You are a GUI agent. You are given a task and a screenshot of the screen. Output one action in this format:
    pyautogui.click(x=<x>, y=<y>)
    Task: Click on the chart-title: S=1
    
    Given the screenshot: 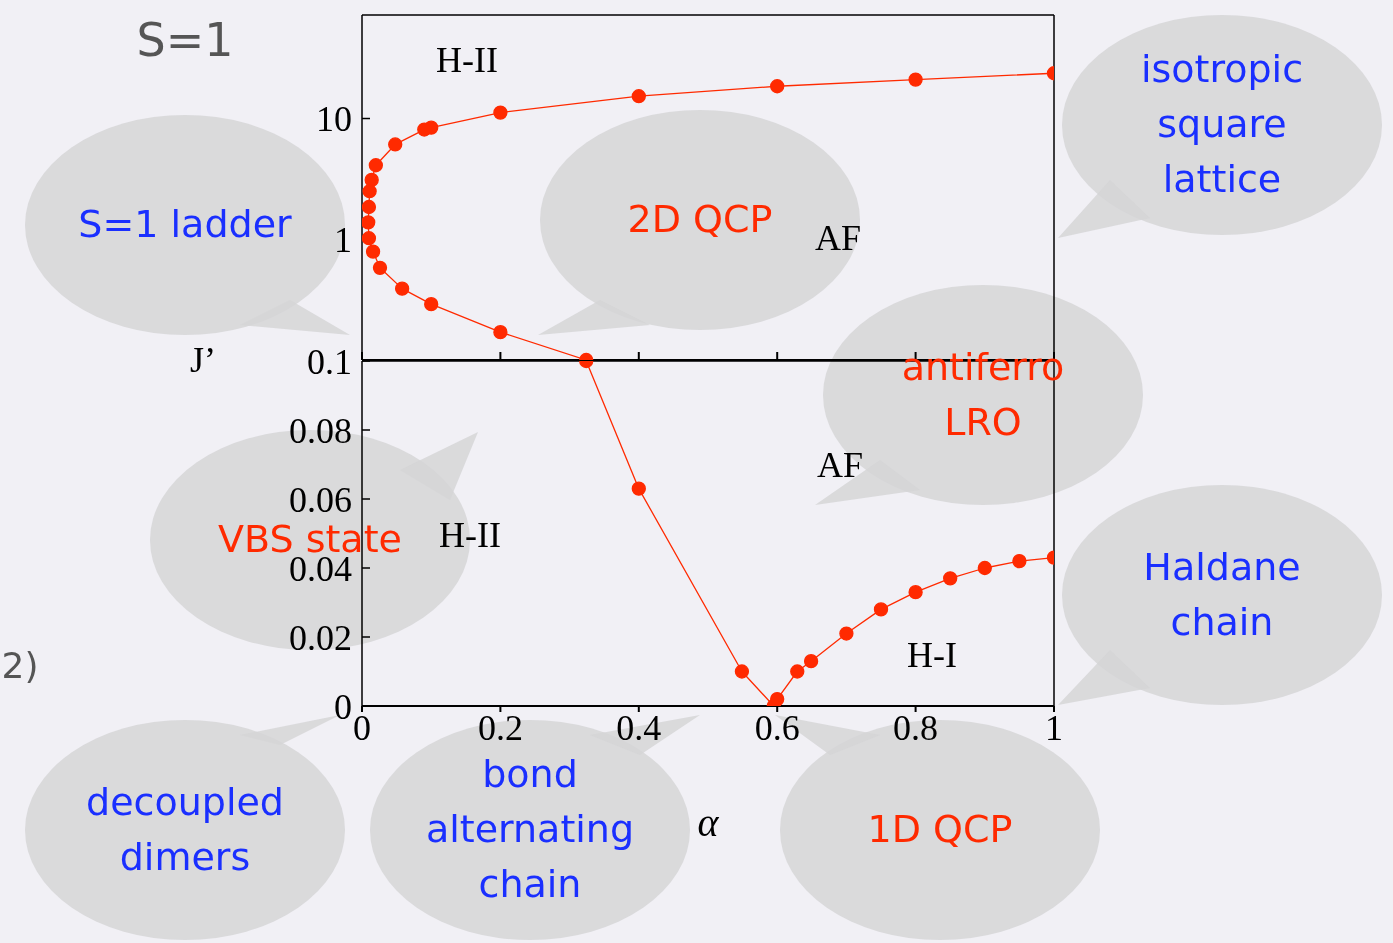 What is the action you would take?
    pyautogui.click(x=185, y=40)
    